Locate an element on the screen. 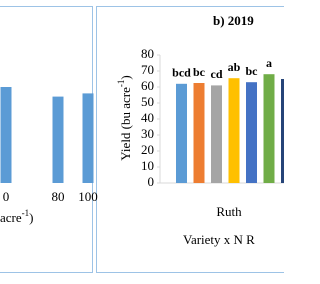  x-axis-title: Variety x N R is located at coordinates (219, 239).